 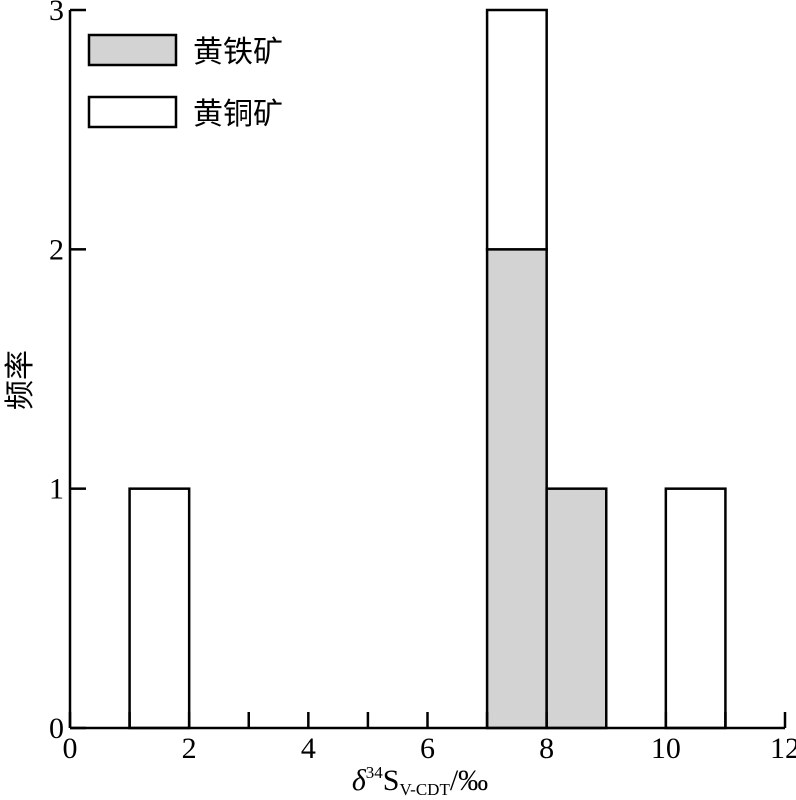 I want to click on y-tick-label: 0, so click(x=56, y=728).